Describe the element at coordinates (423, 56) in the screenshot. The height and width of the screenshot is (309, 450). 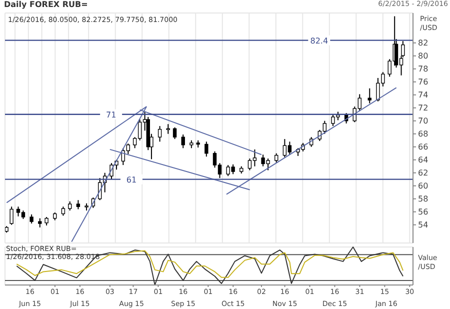
I see `y-tick-label: 80` at that location.